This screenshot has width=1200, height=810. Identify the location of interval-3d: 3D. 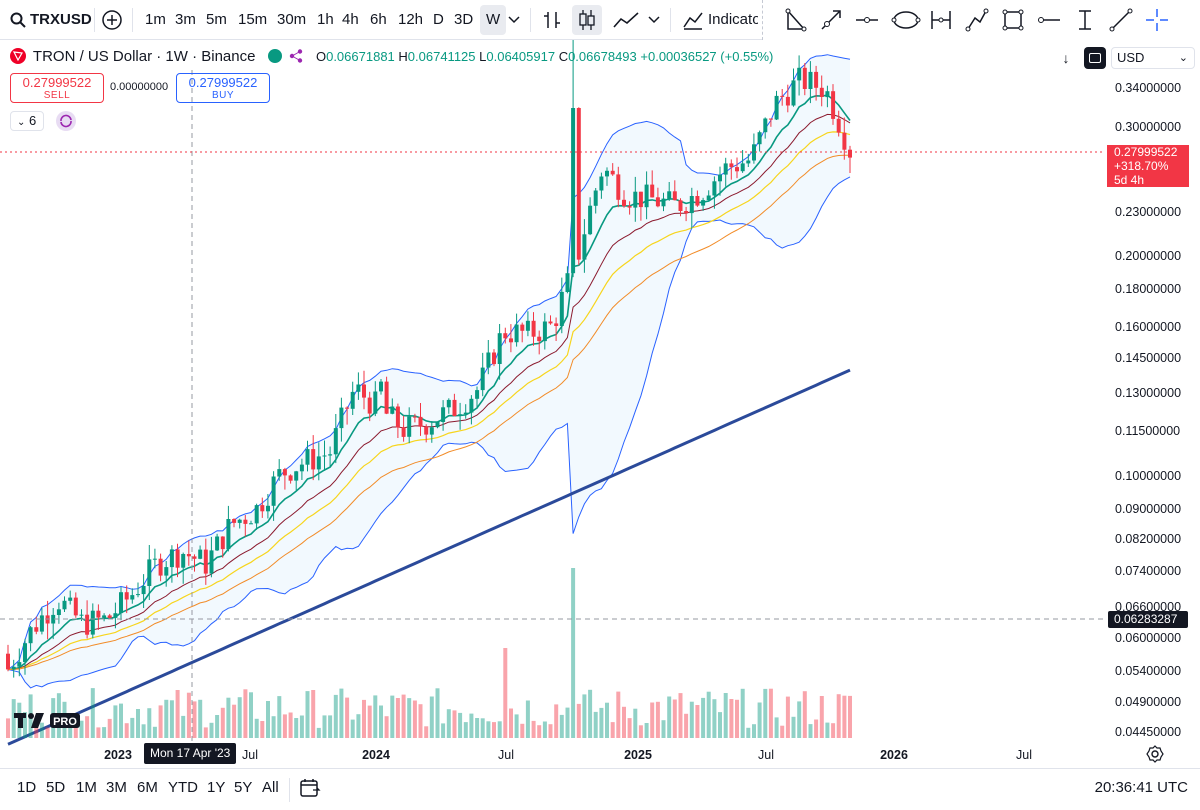
(464, 19).